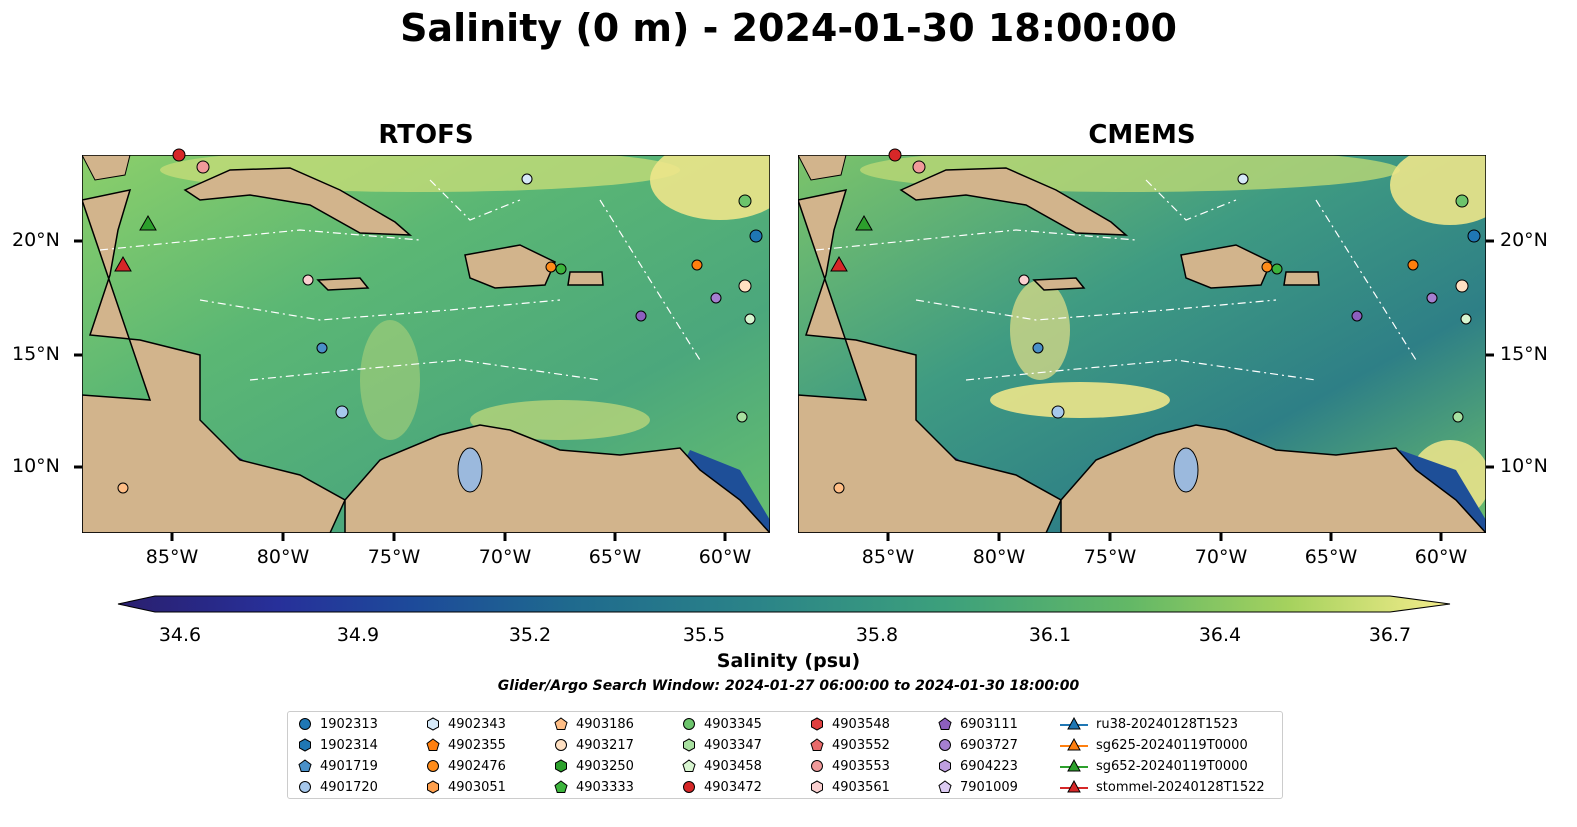 The image size is (1577, 827). I want to click on lon-label-75w-right: 75°W, so click(1110, 557).